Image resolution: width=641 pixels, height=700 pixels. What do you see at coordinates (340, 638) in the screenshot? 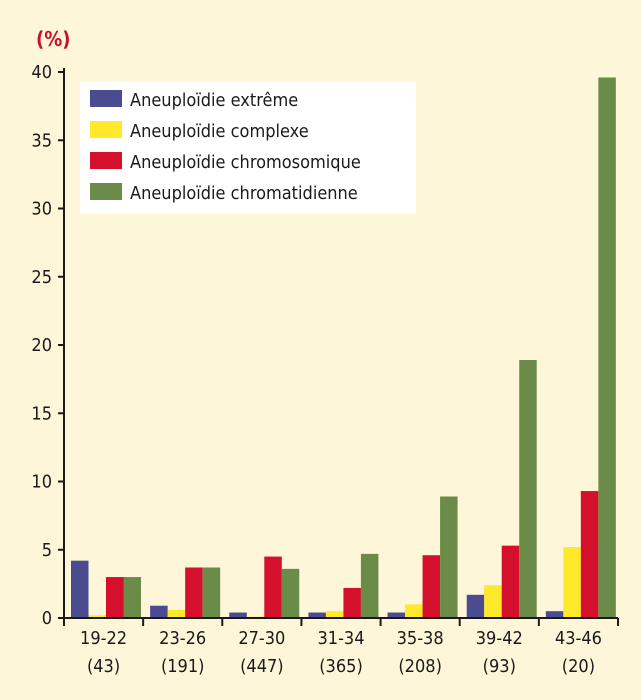
I see `x-category-label: 31-34` at bounding box center [340, 638].